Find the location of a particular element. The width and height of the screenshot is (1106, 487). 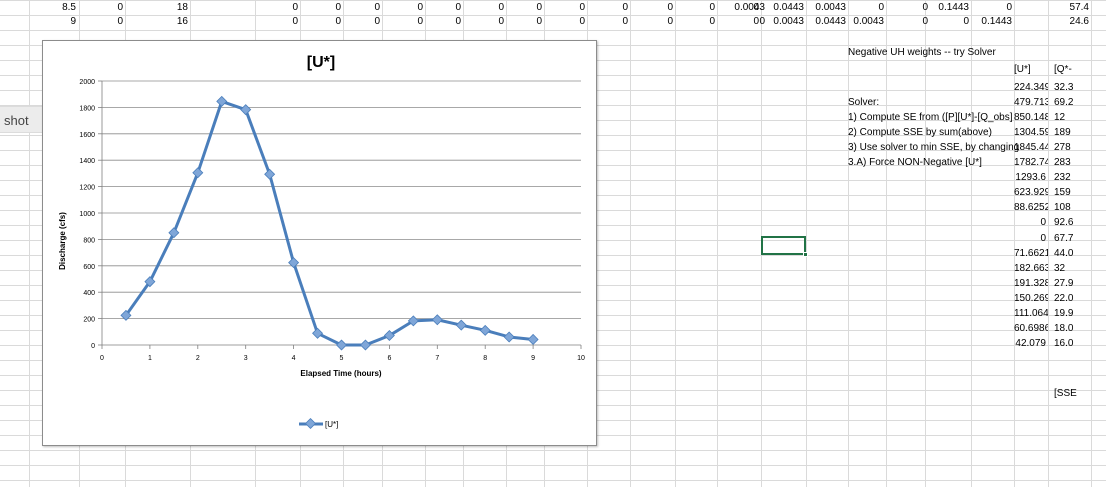

sheet-cell: 623.929 is located at coordinates (1031, 193).